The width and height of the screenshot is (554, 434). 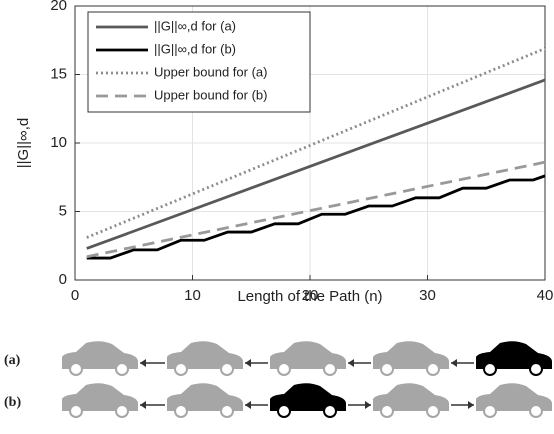 What do you see at coordinates (12, 402) in the screenshot?
I see `row-label: (b)` at bounding box center [12, 402].